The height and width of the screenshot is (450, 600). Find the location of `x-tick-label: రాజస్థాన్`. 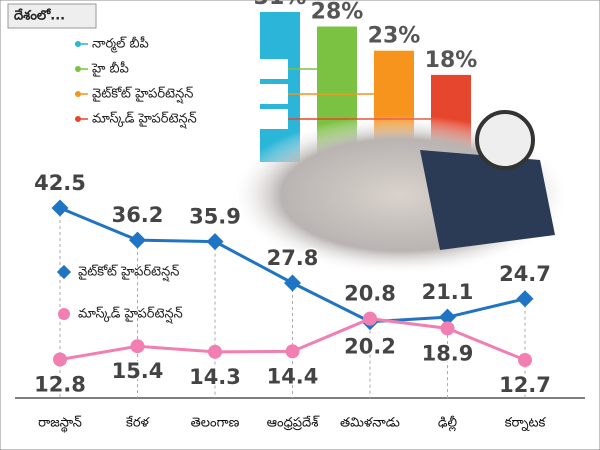

x-tick-label: రాజస్థాన్ is located at coordinates (60, 425).